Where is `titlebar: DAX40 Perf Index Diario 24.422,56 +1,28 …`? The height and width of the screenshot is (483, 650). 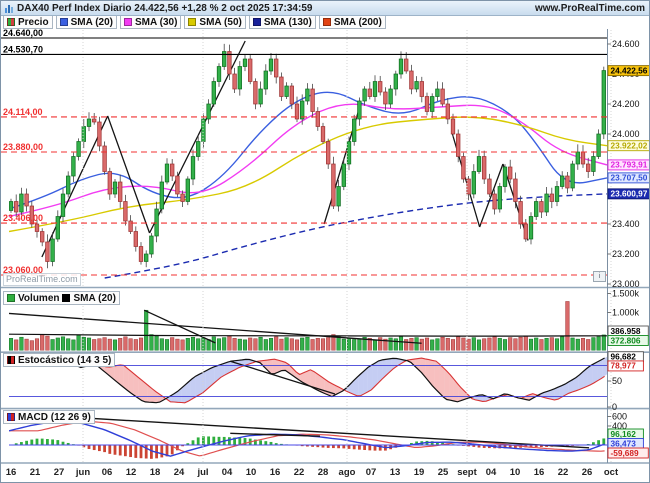 titlebar: DAX40 Perf Index Diario 24.422,56 +1,28 … is located at coordinates (325, 8).